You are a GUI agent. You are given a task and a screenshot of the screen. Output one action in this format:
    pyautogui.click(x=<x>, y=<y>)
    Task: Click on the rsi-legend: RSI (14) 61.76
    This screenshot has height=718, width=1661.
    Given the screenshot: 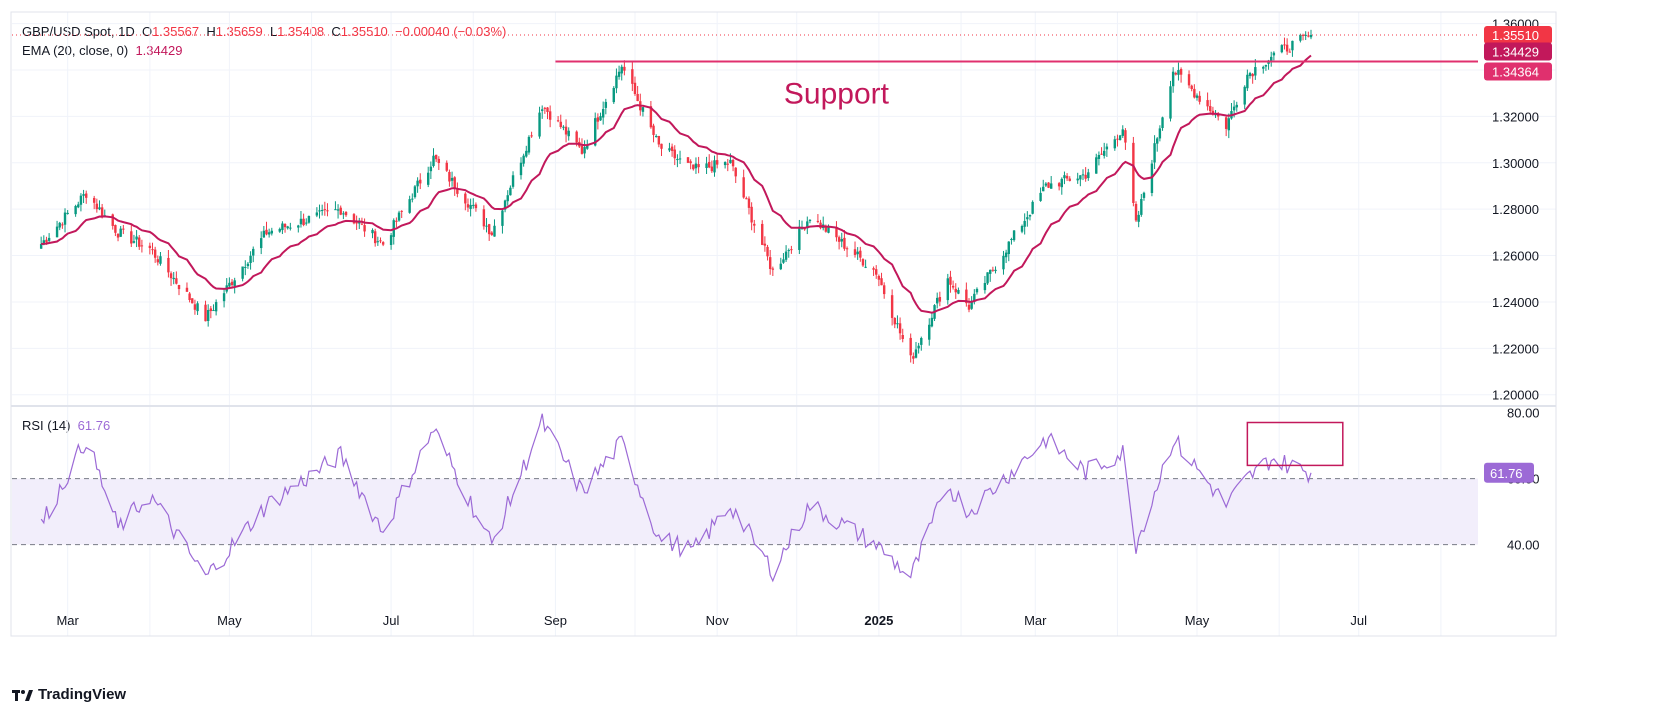 What is the action you would take?
    pyautogui.click(x=66, y=425)
    